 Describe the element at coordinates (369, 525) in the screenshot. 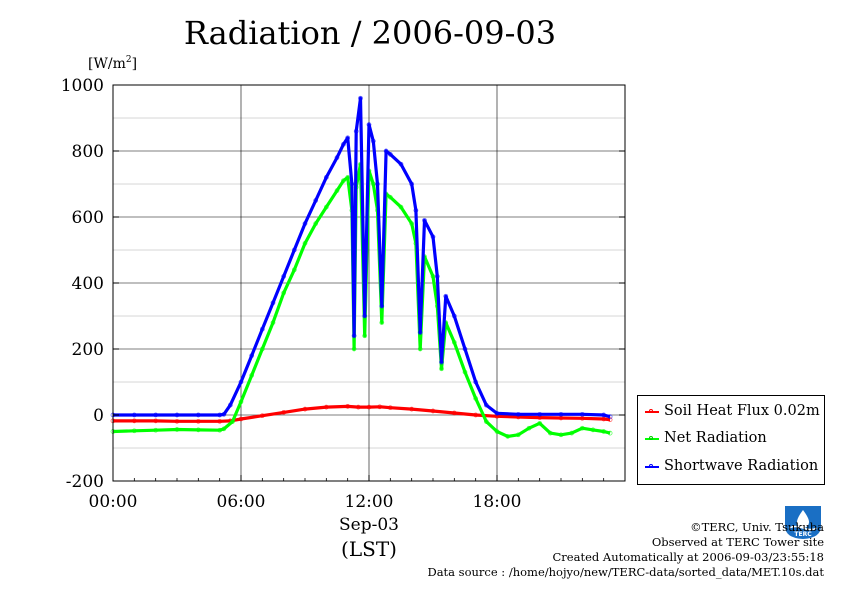

I see `x-axis-date-label: Sep-03` at that location.